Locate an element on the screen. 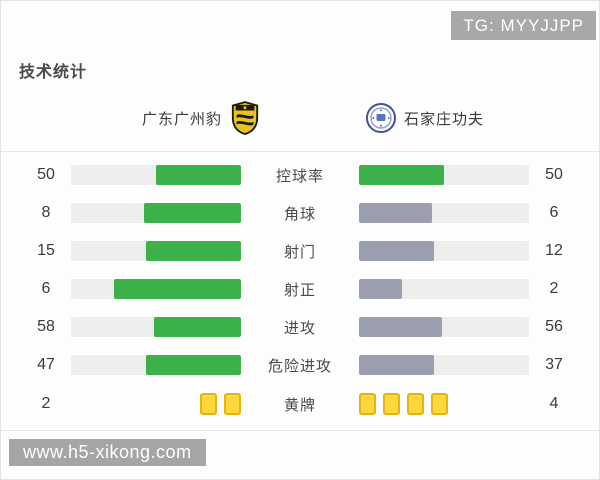 This screenshot has height=480, width=600. away-stat-value: 50 is located at coordinates (554, 174).